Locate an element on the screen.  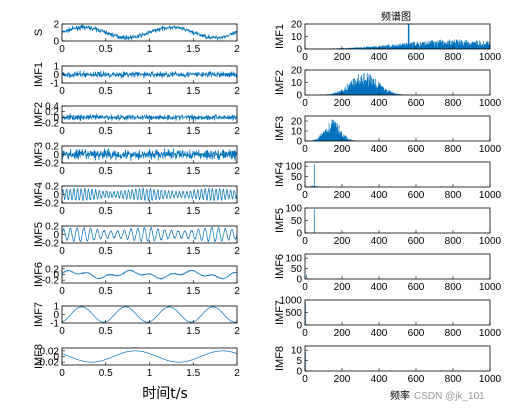
panel-ylabel: S is located at coordinates (39, 32).